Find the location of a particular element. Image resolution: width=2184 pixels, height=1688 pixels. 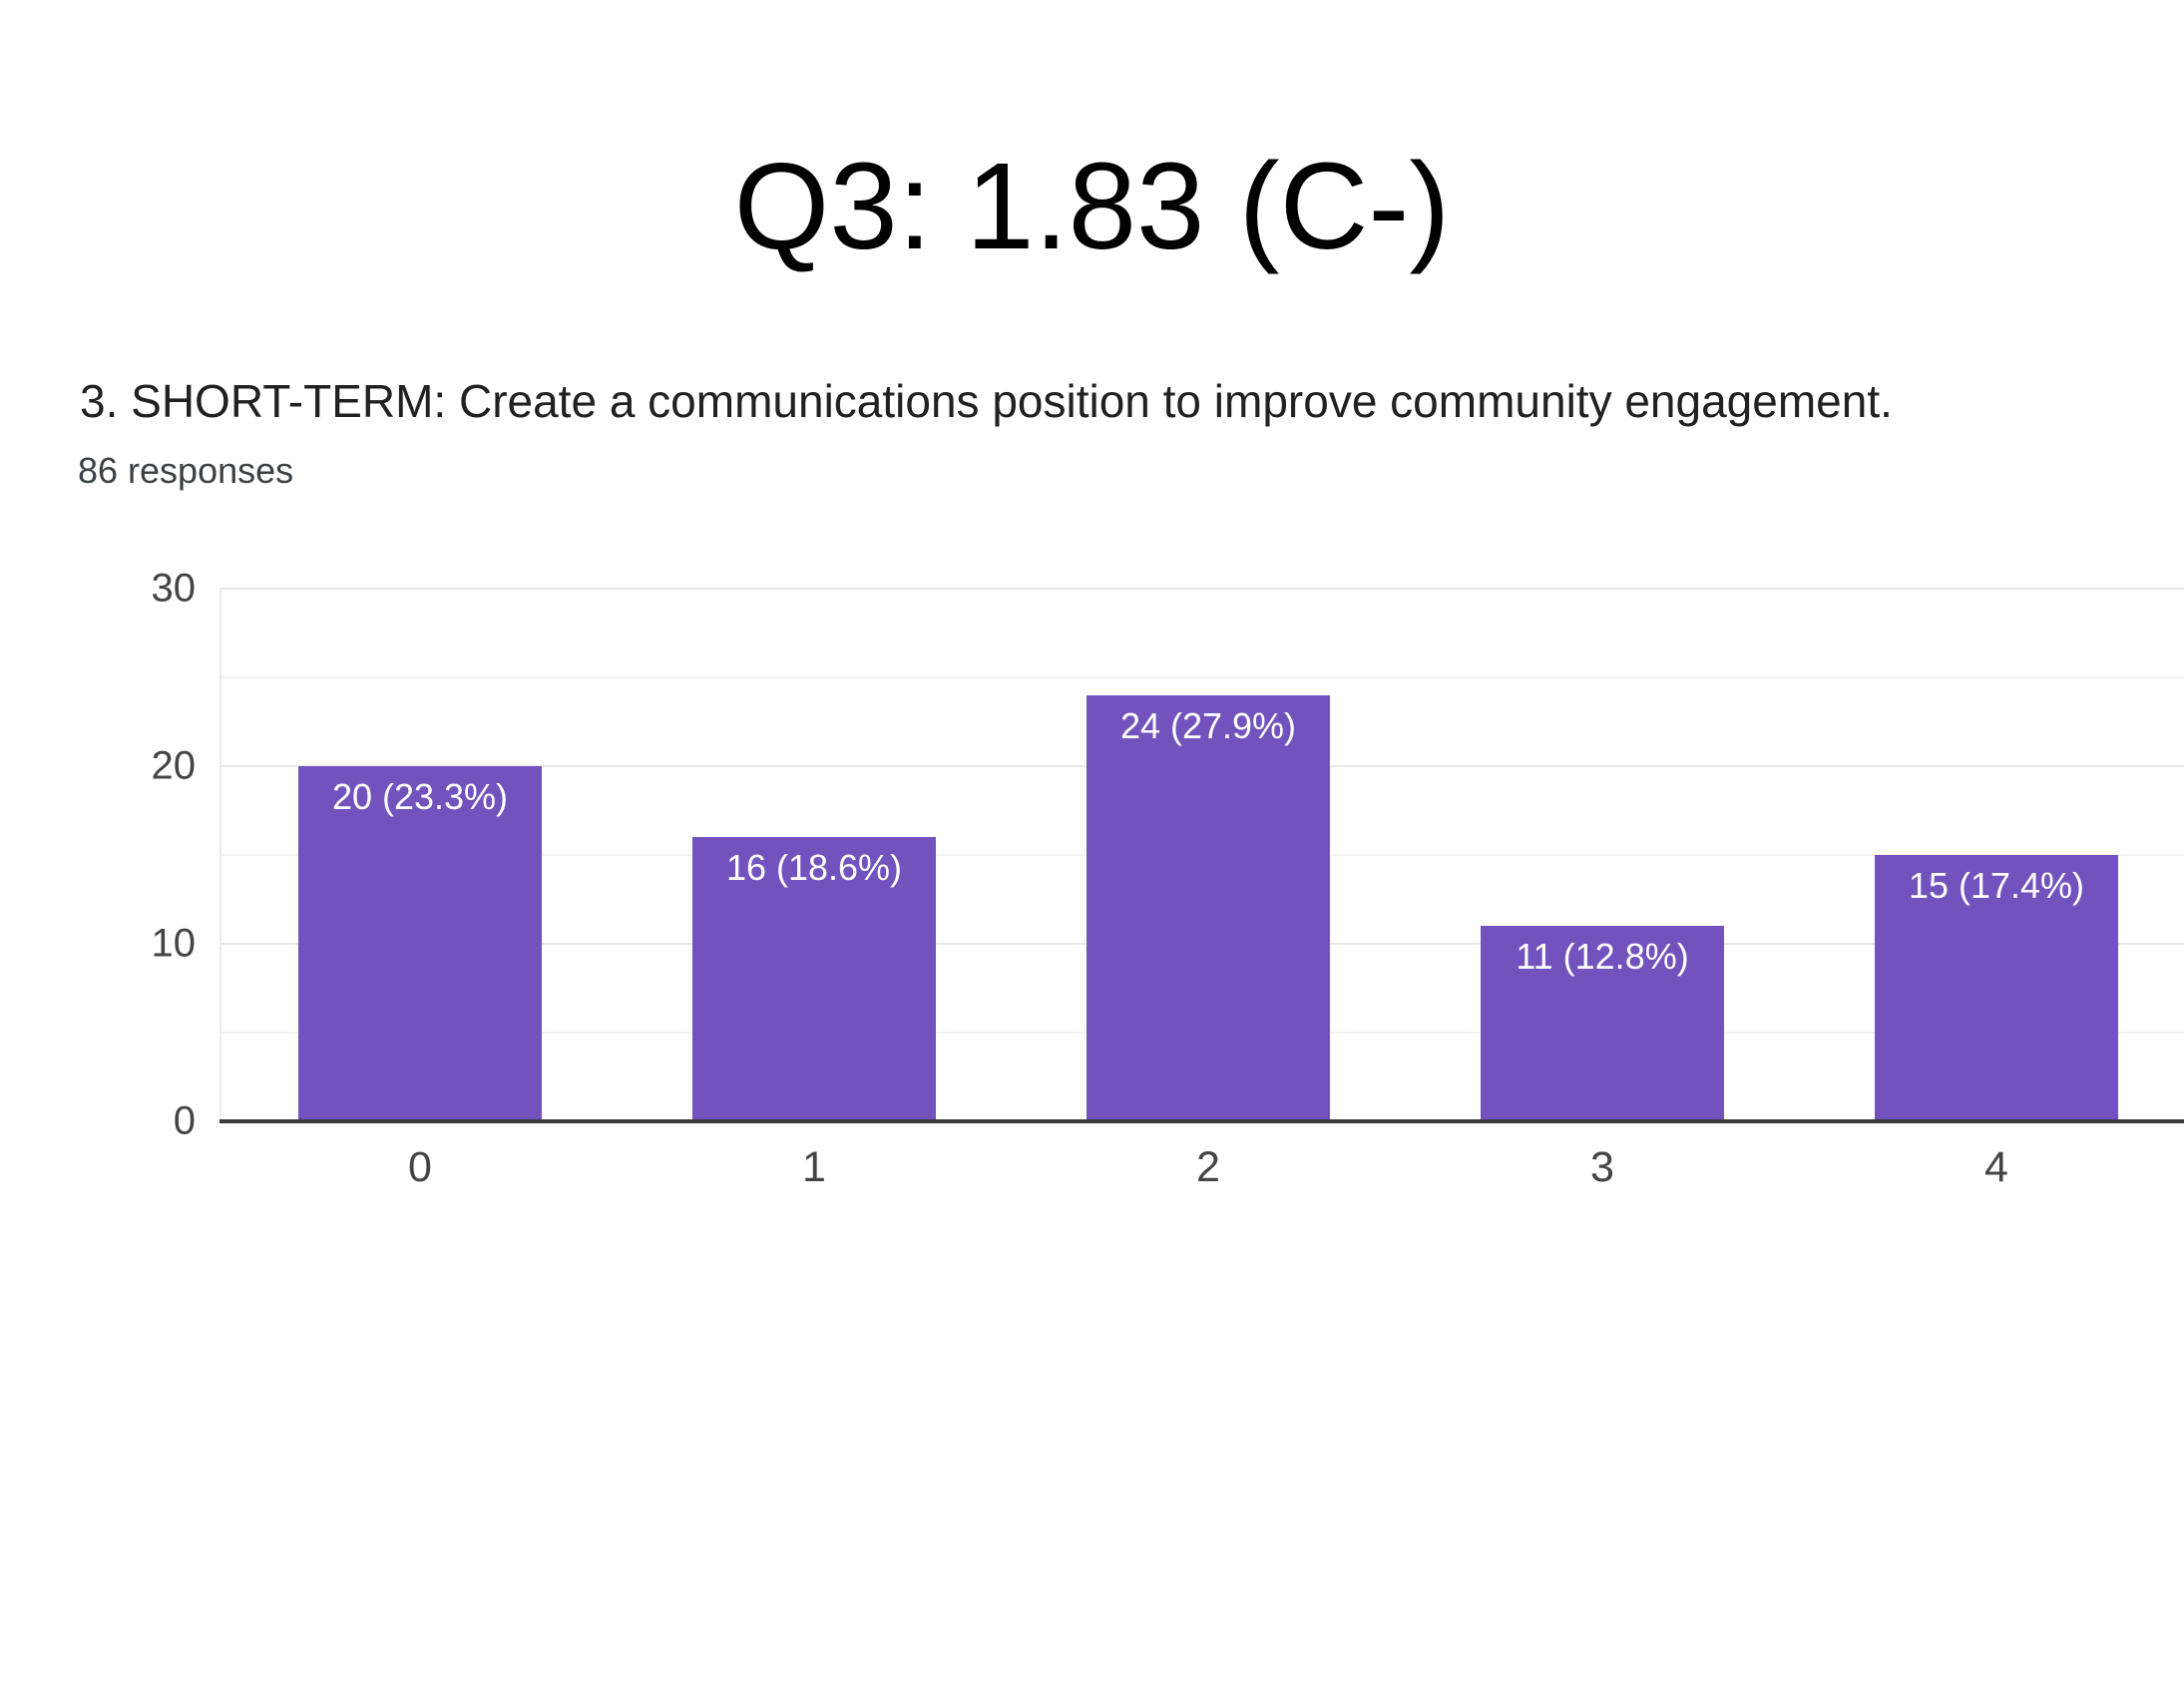

x-axis-line is located at coordinates (1201, 1121).